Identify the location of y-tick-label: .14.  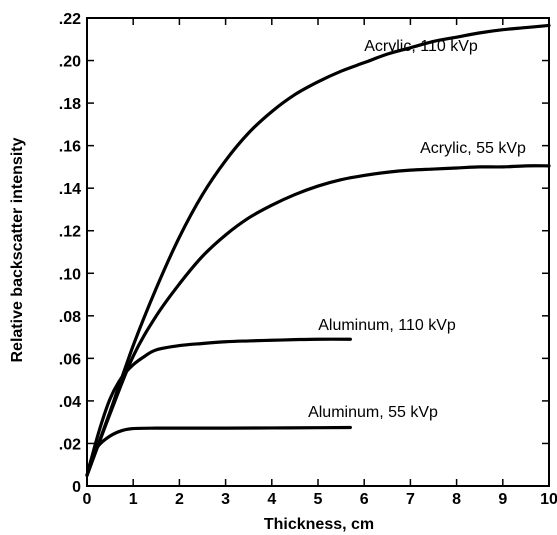
(70, 189).